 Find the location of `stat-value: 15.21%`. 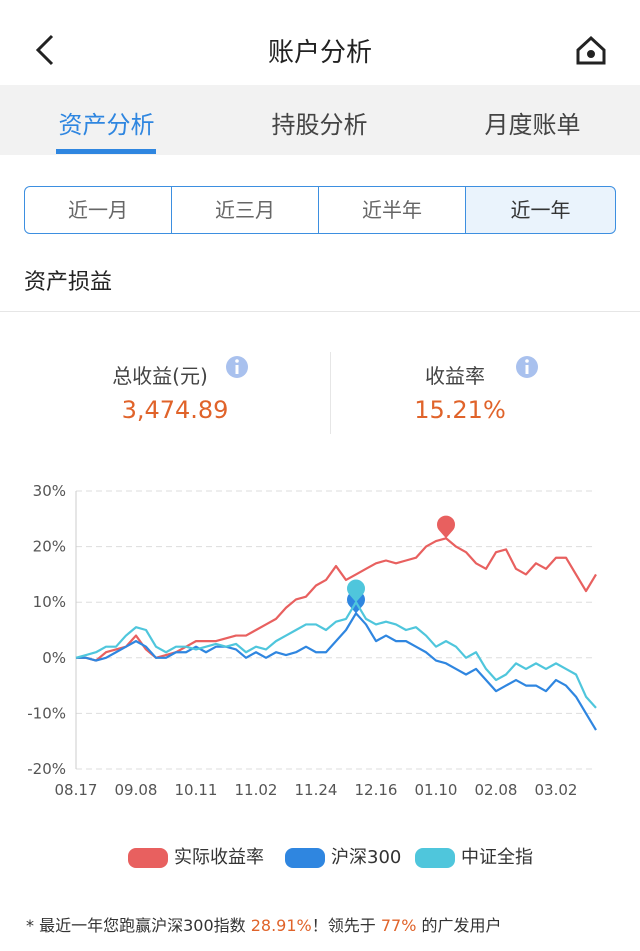

stat-value: 15.21% is located at coordinates (460, 410).